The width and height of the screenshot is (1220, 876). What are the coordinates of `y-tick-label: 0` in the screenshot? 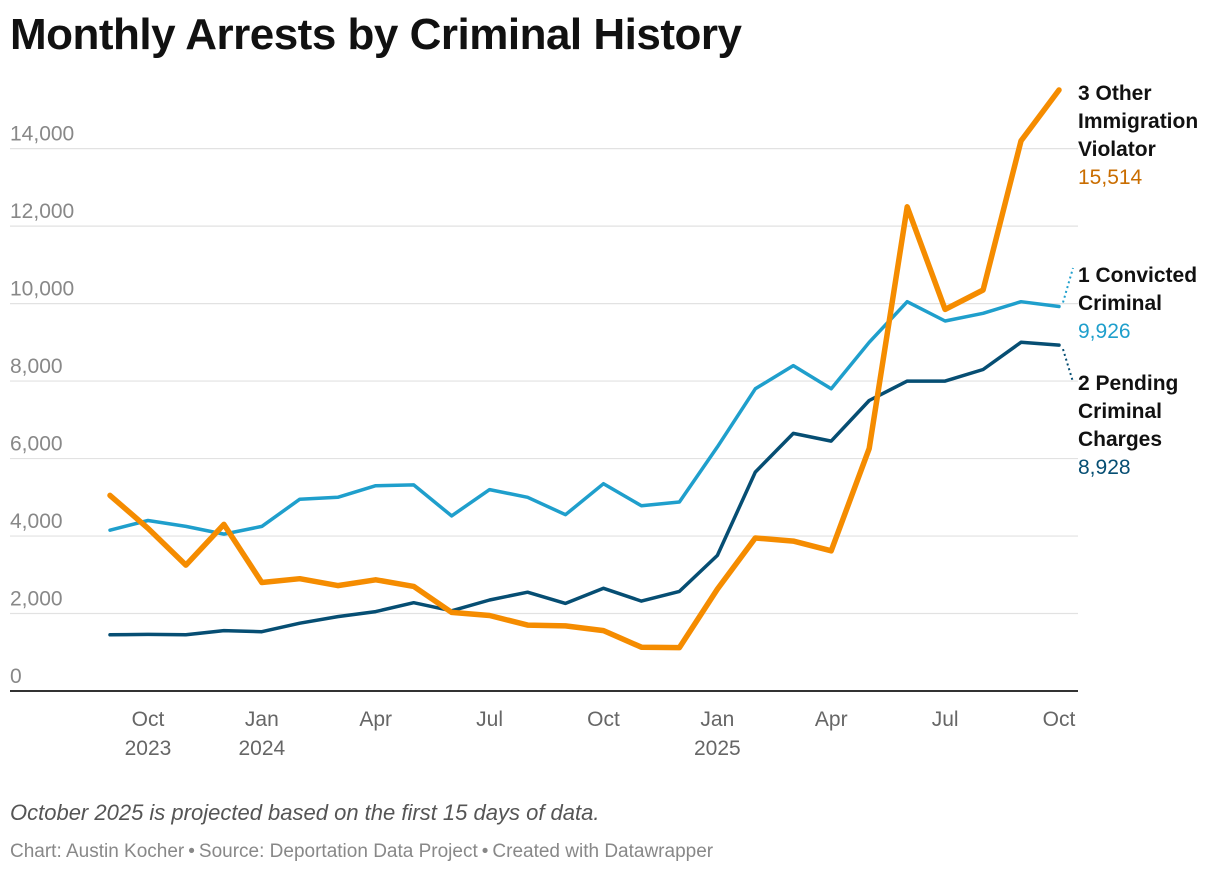 It's located at (16, 676).